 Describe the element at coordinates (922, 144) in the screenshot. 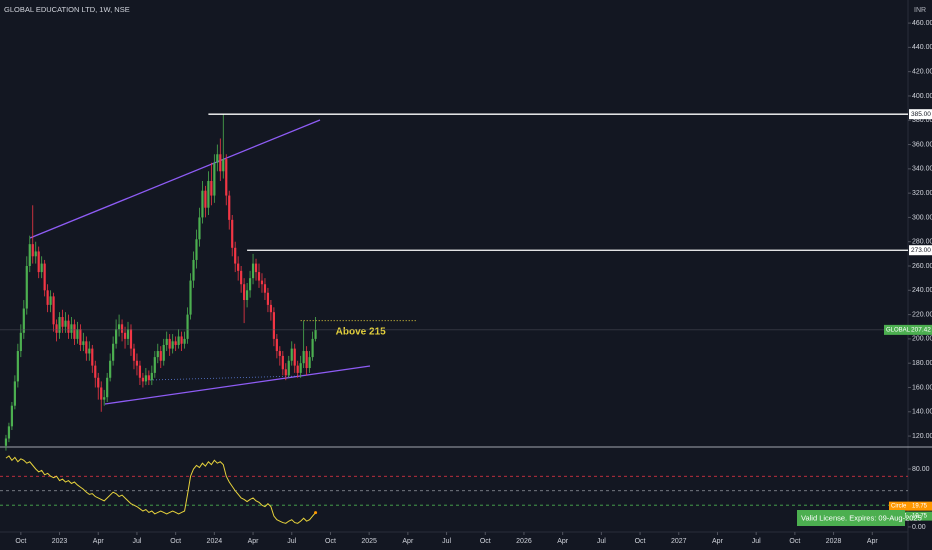

I see `y-tick-label: 360.00` at that location.